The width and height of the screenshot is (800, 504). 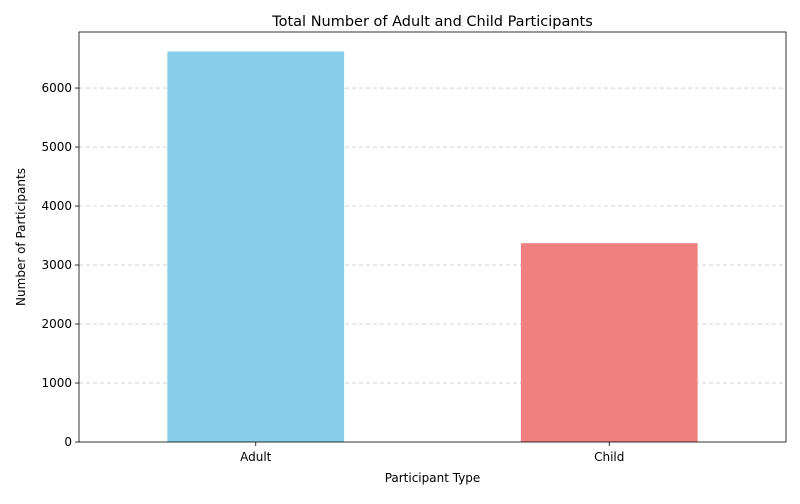 What do you see at coordinates (609, 457) in the screenshot?
I see `x-tick-label: Child` at bounding box center [609, 457].